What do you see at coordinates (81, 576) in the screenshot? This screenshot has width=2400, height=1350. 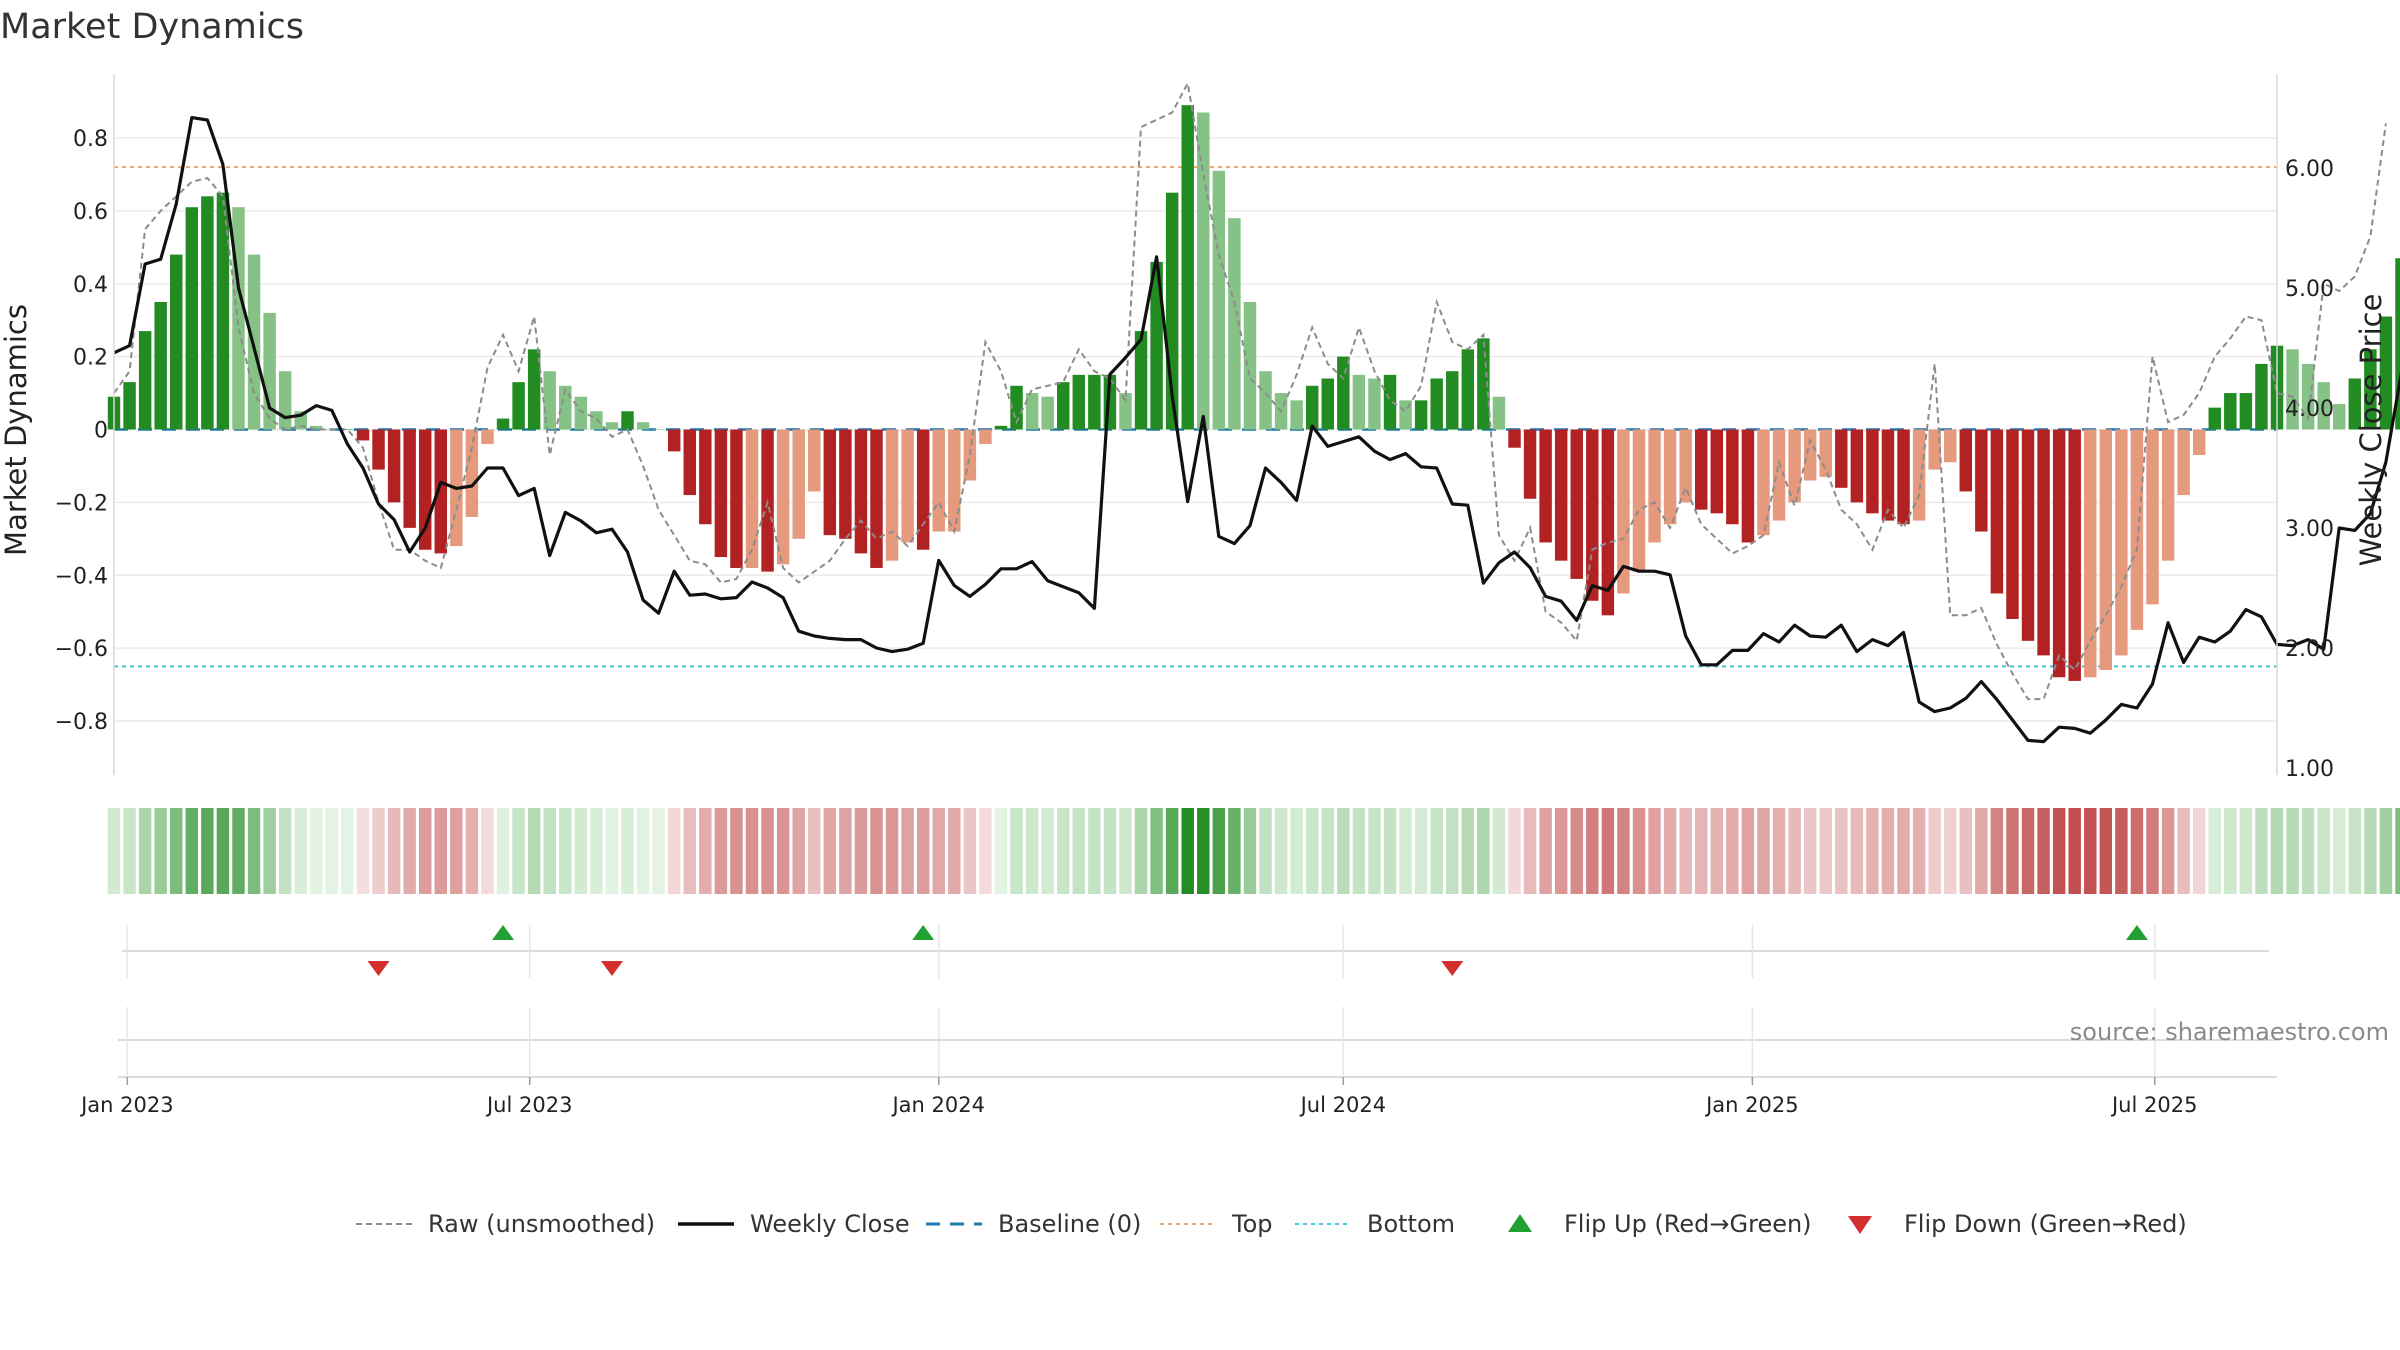 I see `y-tick-label: −0.4` at bounding box center [81, 576].